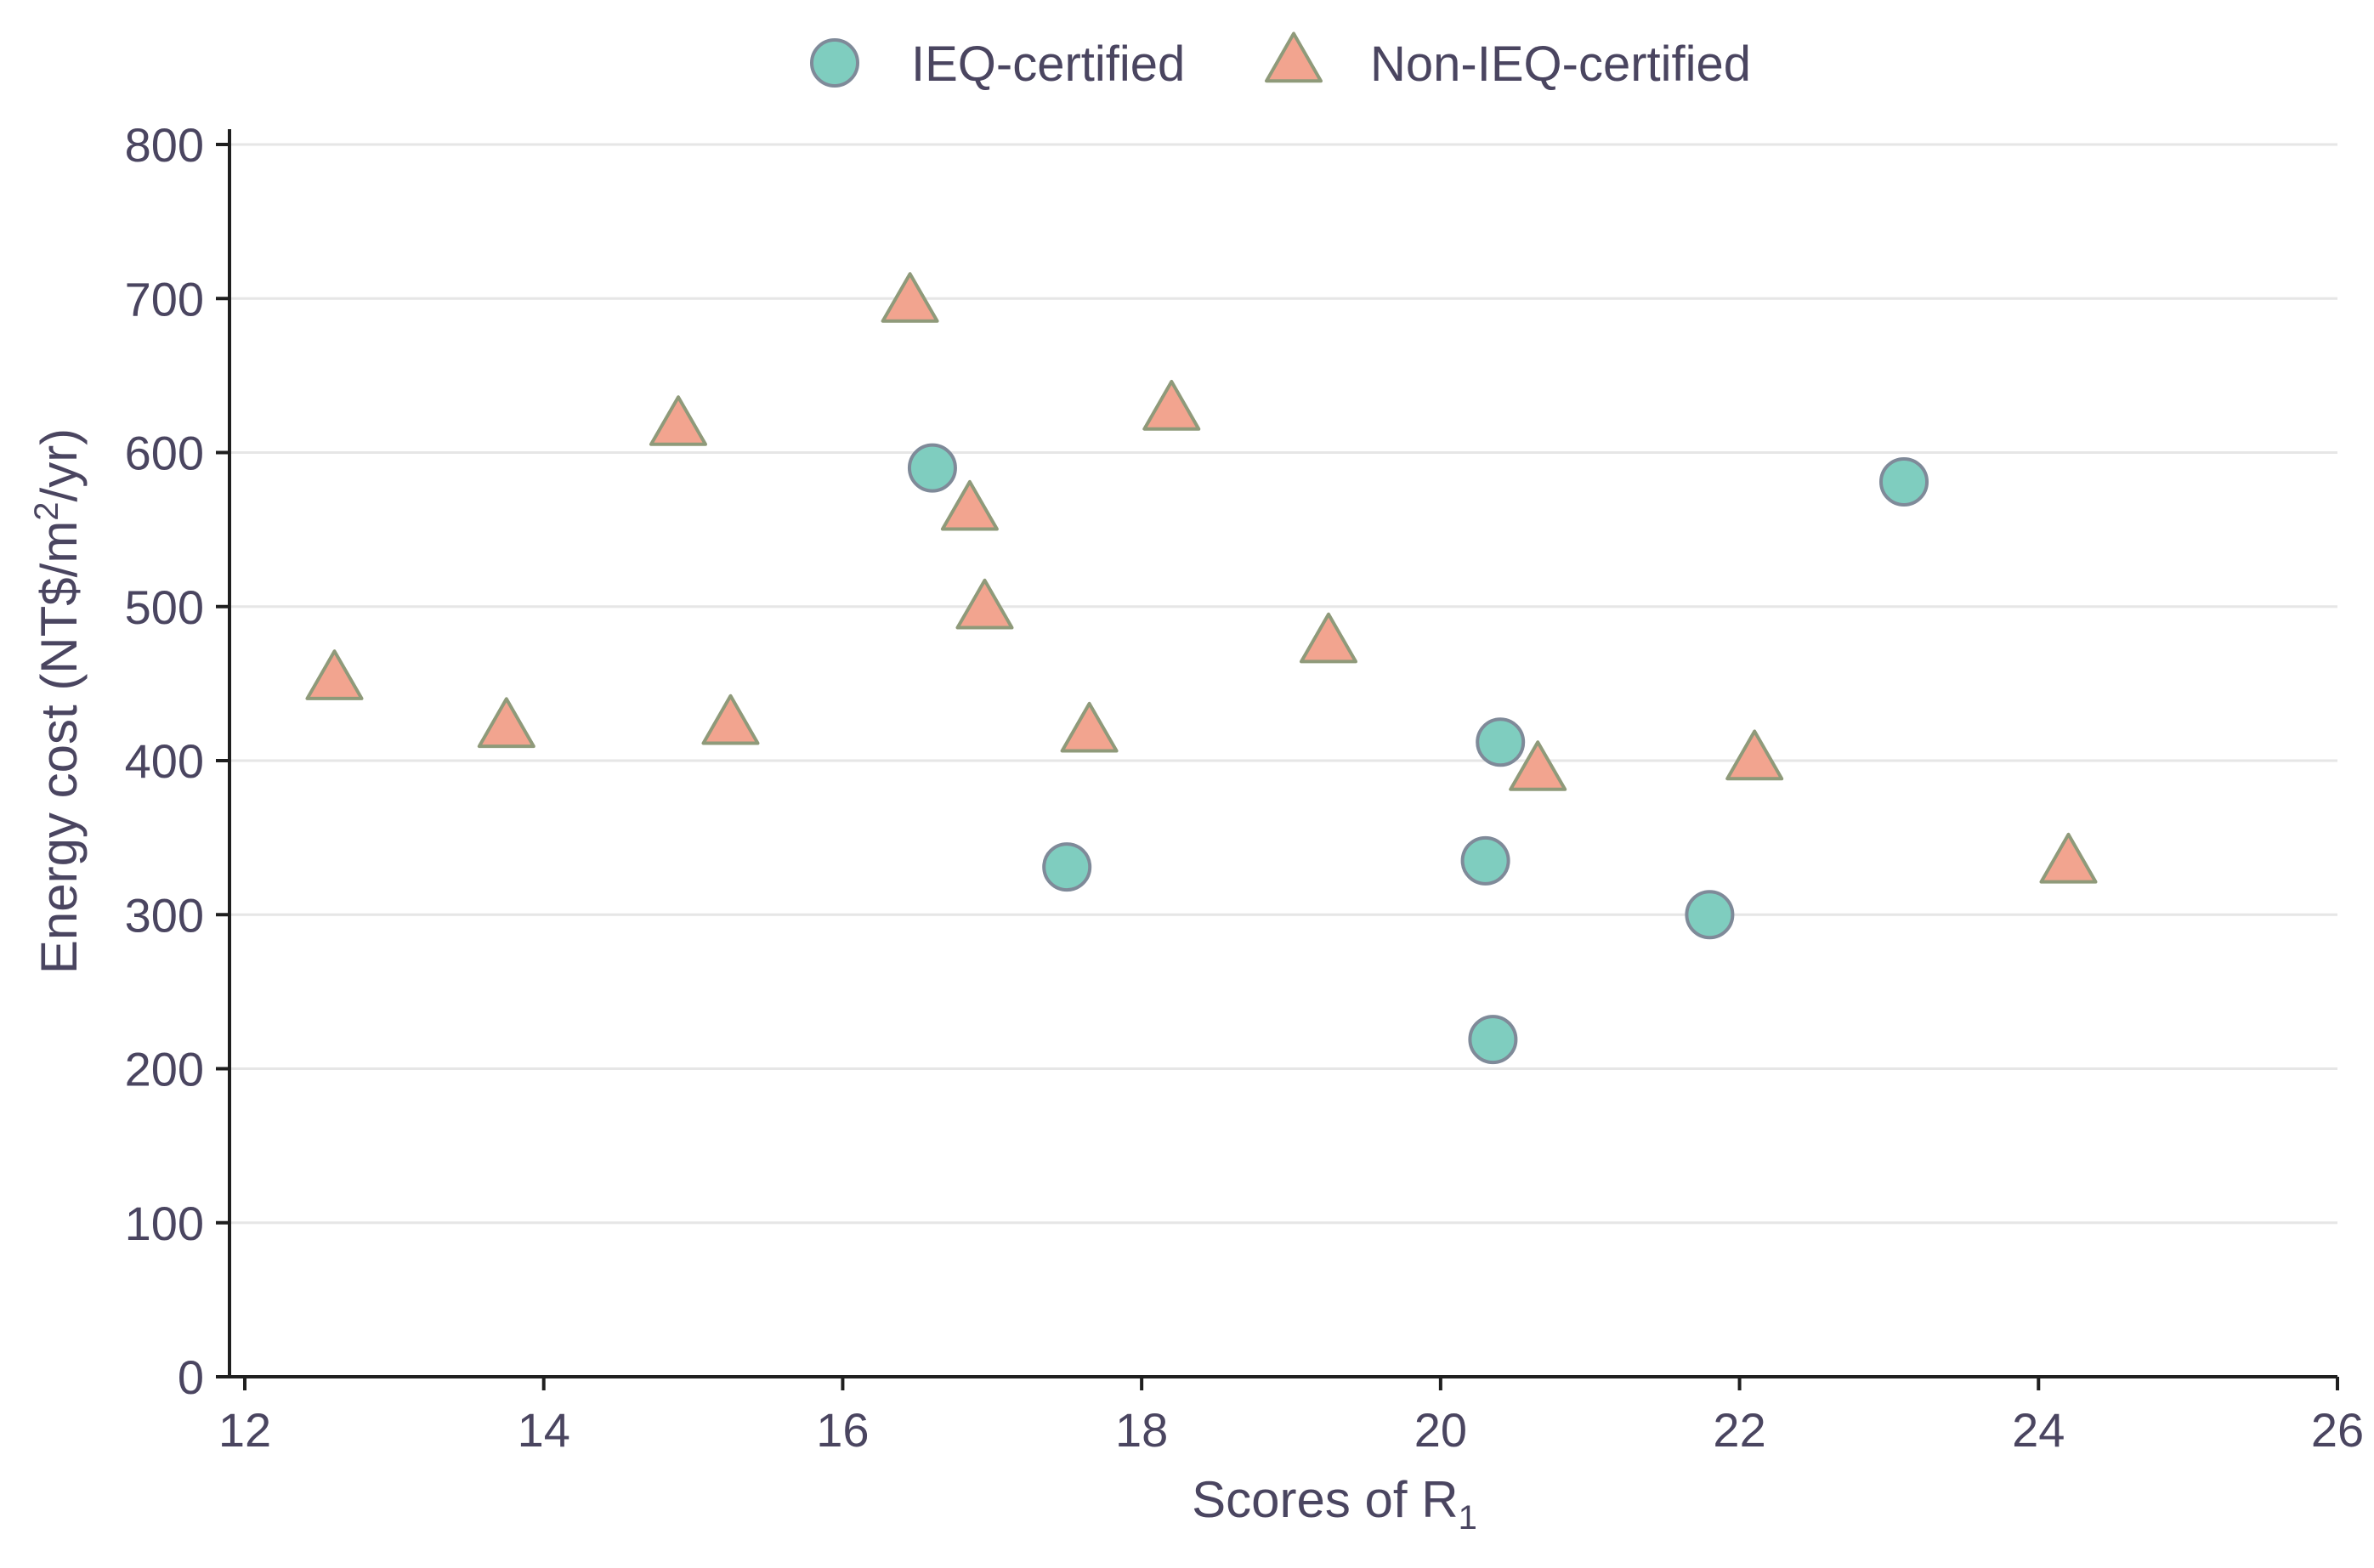 Image resolution: width=2374 pixels, height=1568 pixels. I want to click on y-tick-label-400: 400, so click(164, 761).